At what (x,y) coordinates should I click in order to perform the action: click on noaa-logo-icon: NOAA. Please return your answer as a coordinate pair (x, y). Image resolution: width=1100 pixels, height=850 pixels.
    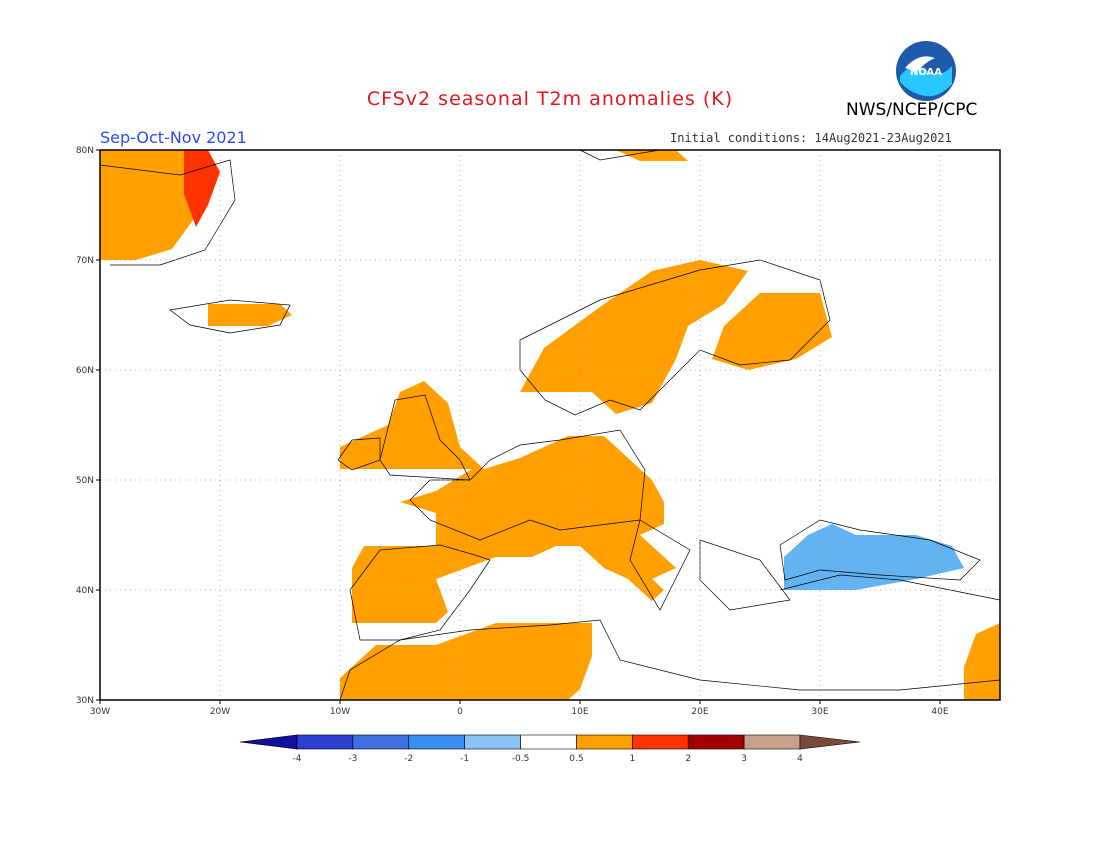
    Looking at the image, I should click on (926, 71).